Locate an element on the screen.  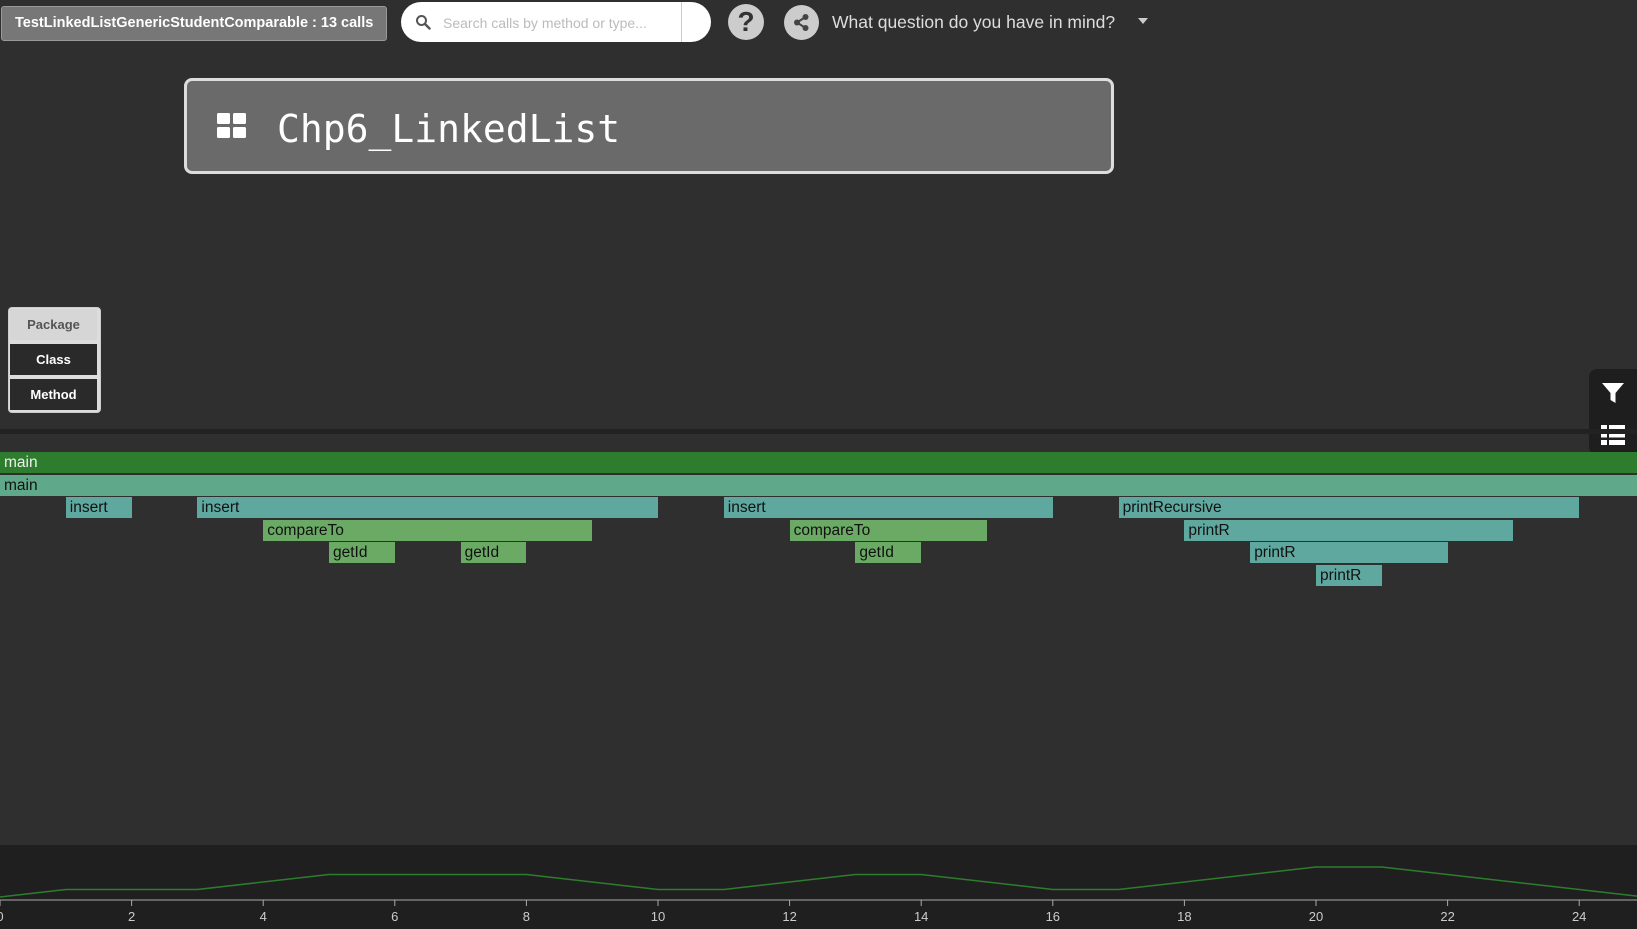
timeline-overview is located at coordinates (818, 887).